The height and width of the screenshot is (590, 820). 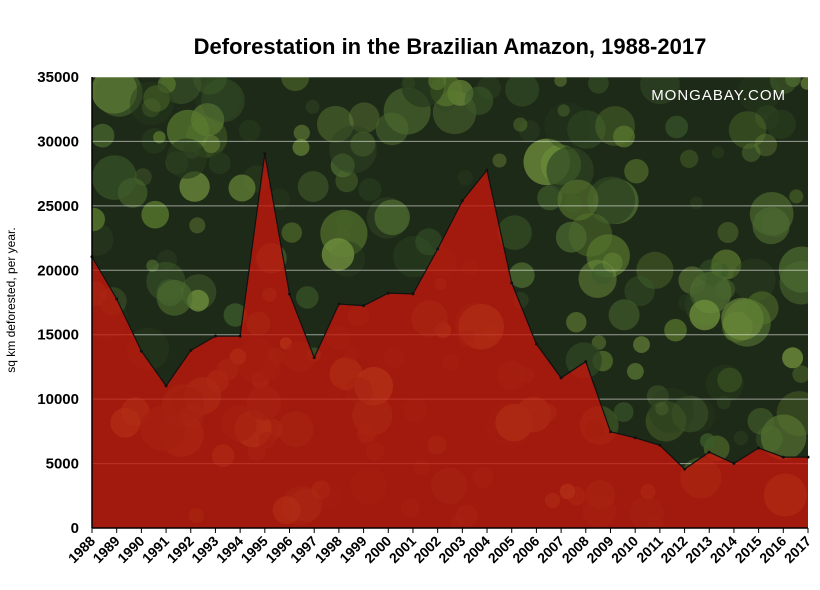 I want to click on y-tick-label: 25000, so click(x=58, y=206).